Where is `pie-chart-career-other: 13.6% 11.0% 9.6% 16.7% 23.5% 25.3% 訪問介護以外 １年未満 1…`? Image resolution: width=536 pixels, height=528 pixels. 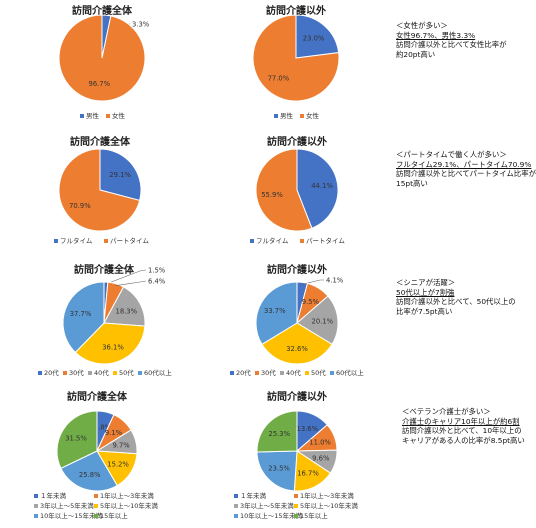 pie-chart-career-other: 13.6% 11.0% 9.6% 16.7% 23.5% 25.3% 訪問介護以外 １年未満 1… is located at coordinates (296, 455).